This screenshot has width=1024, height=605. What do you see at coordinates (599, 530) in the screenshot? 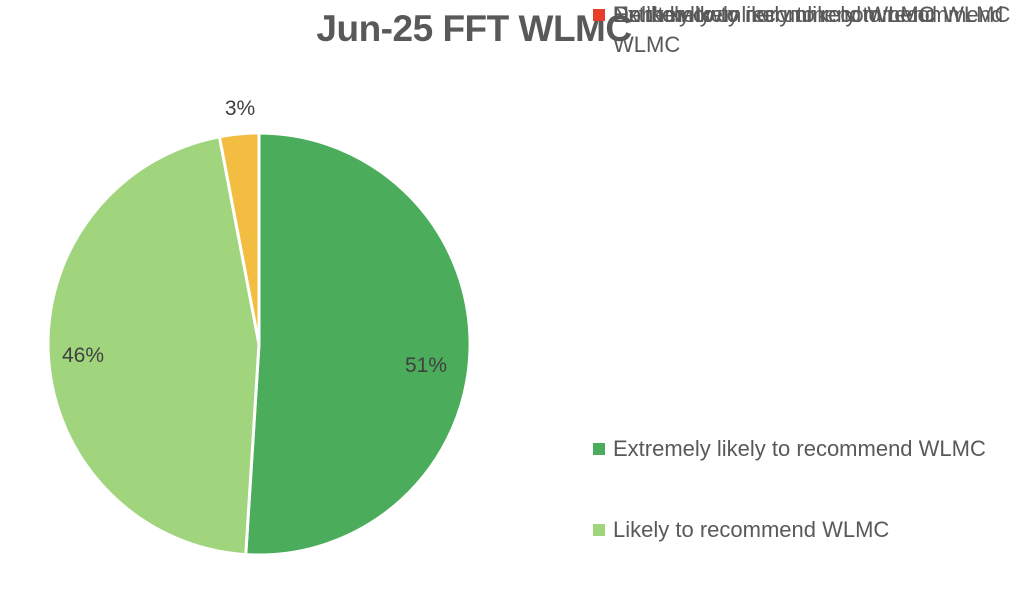
I see `legend-swatch-likely` at bounding box center [599, 530].